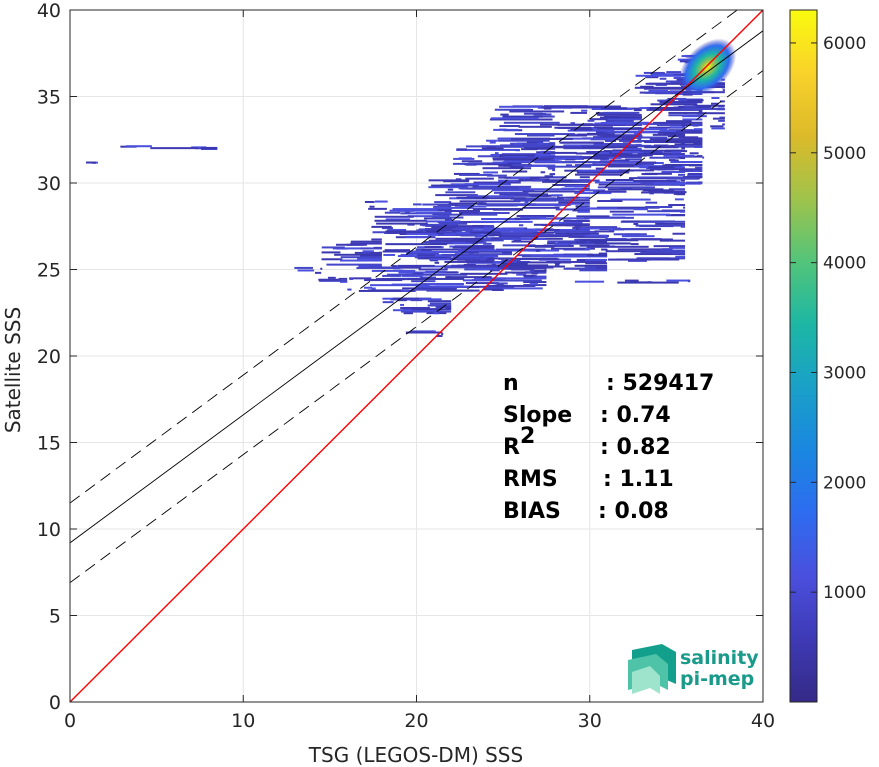 The height and width of the screenshot is (767, 879). What do you see at coordinates (49, 444) in the screenshot?
I see `y-tick-label: 15` at bounding box center [49, 444].